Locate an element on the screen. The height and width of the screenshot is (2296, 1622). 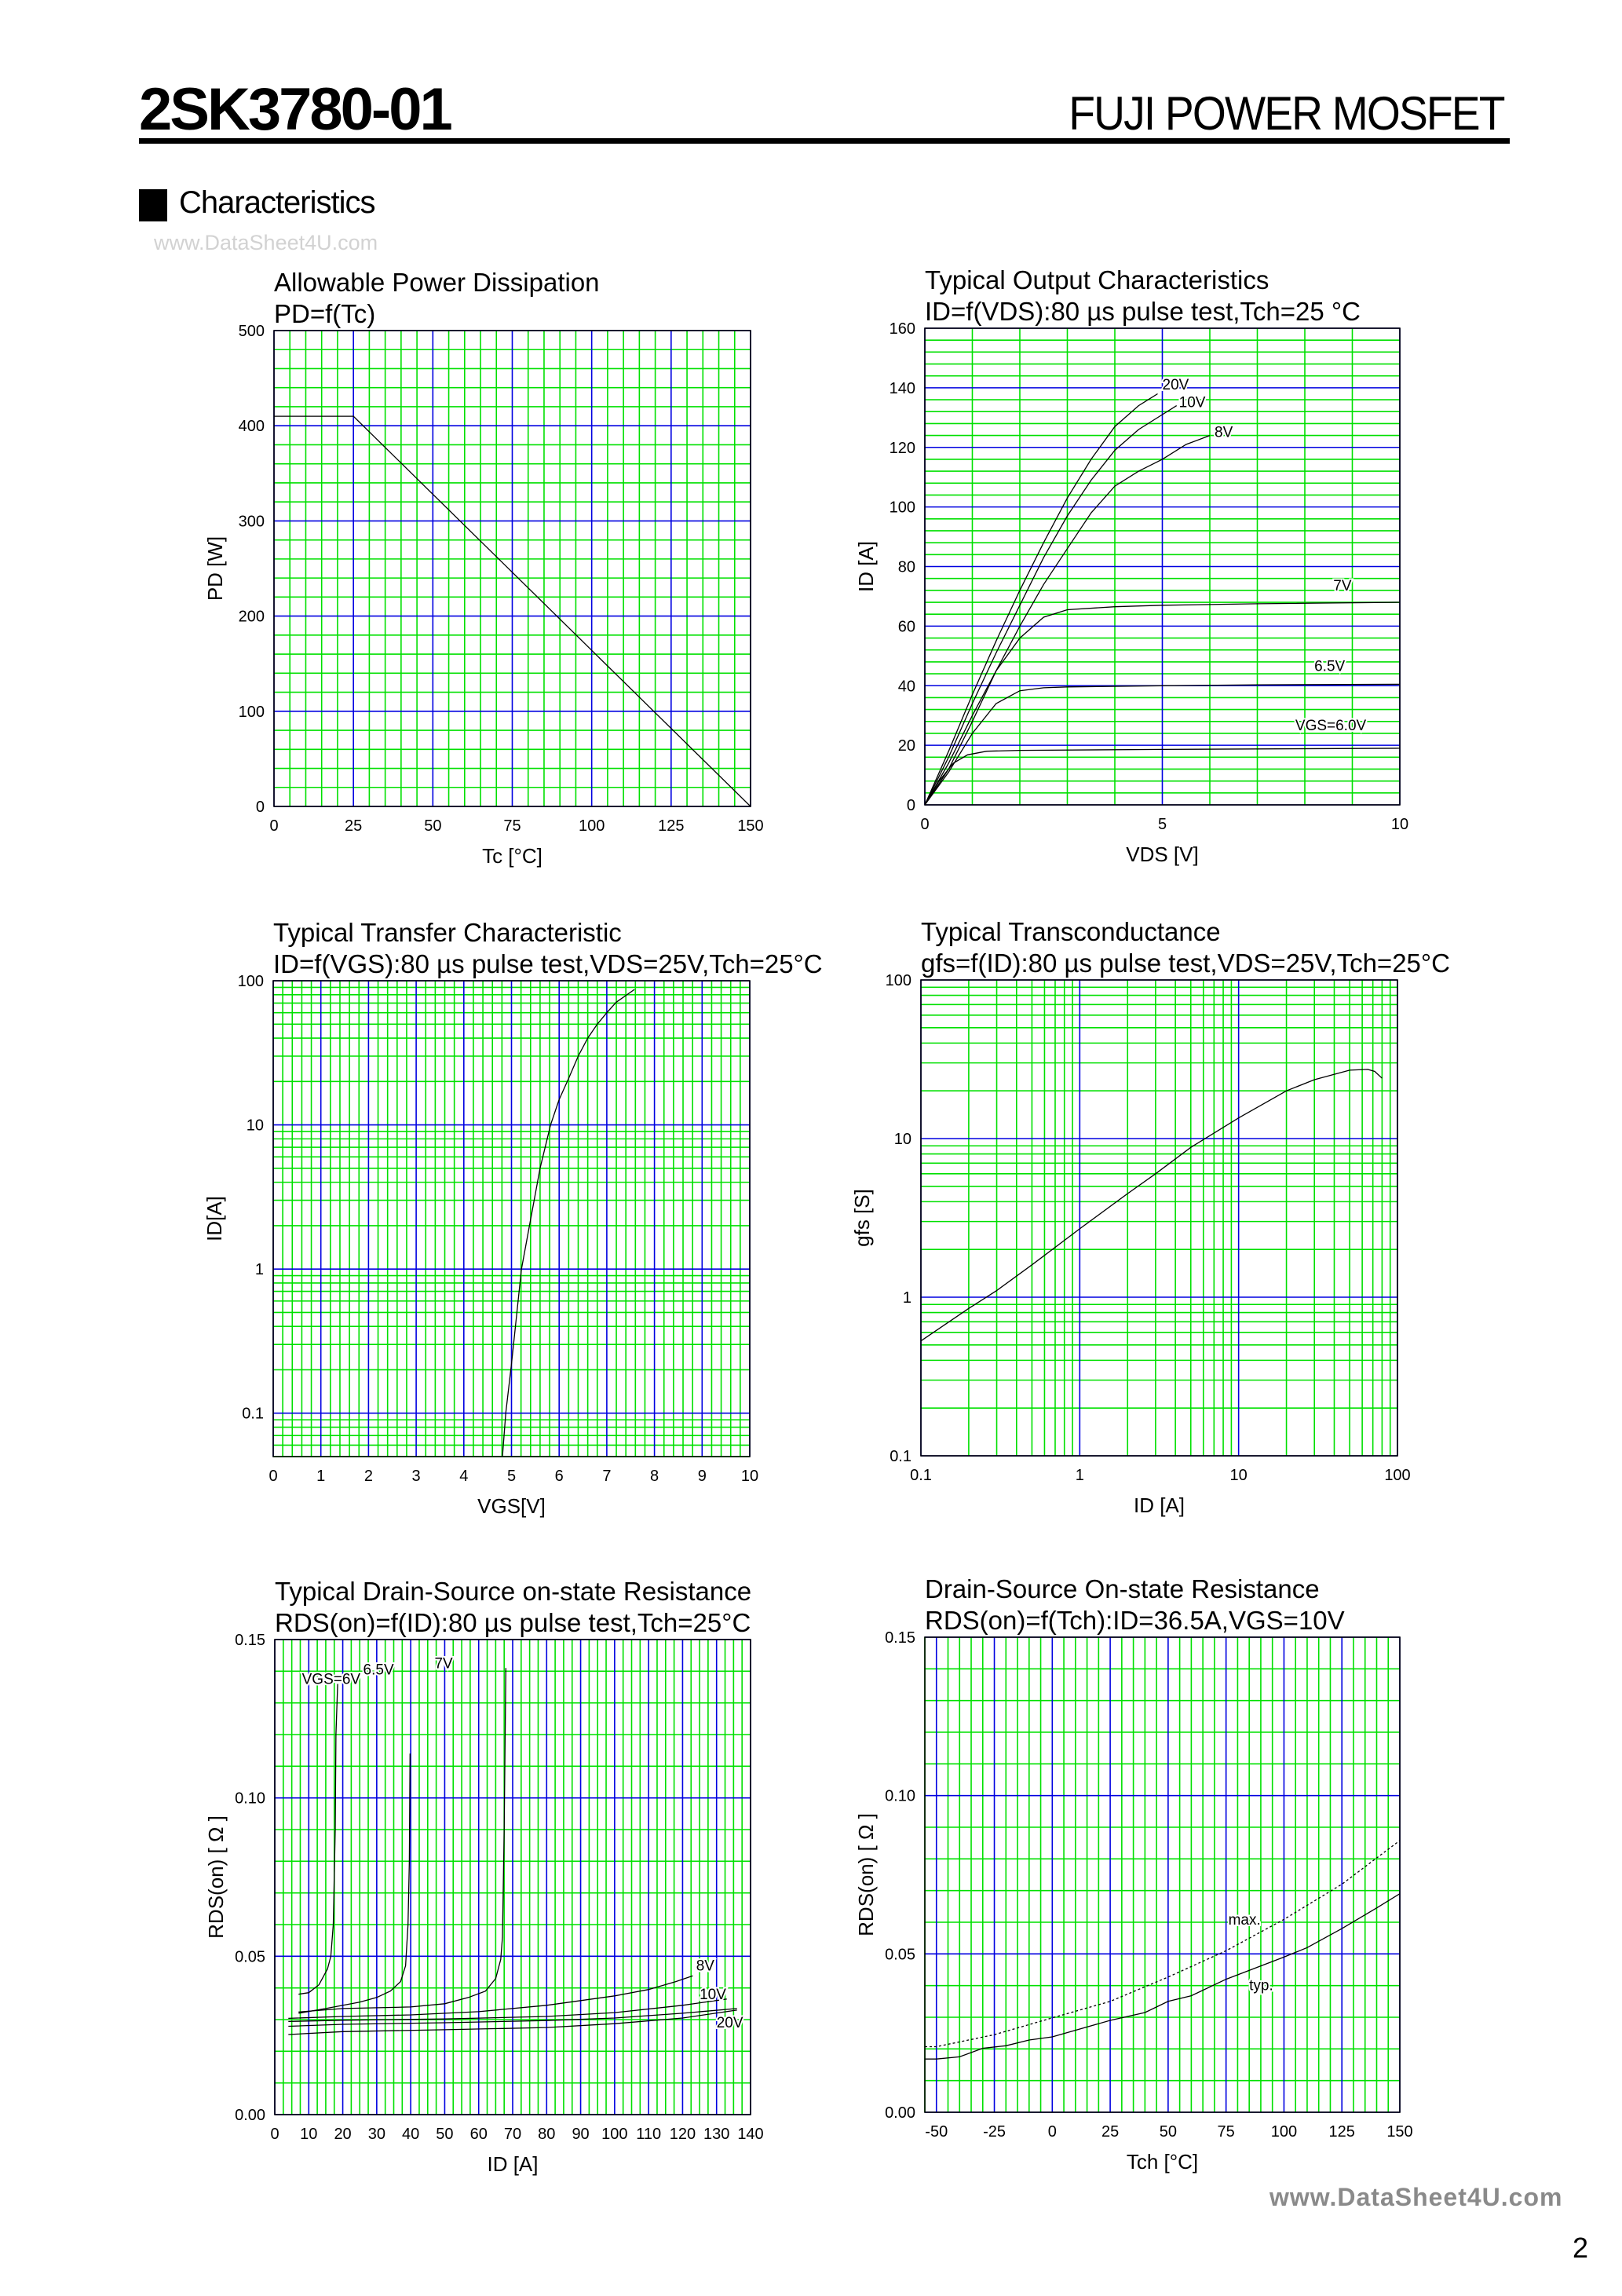
y-tick-label: 80 is located at coordinates (906, 567).